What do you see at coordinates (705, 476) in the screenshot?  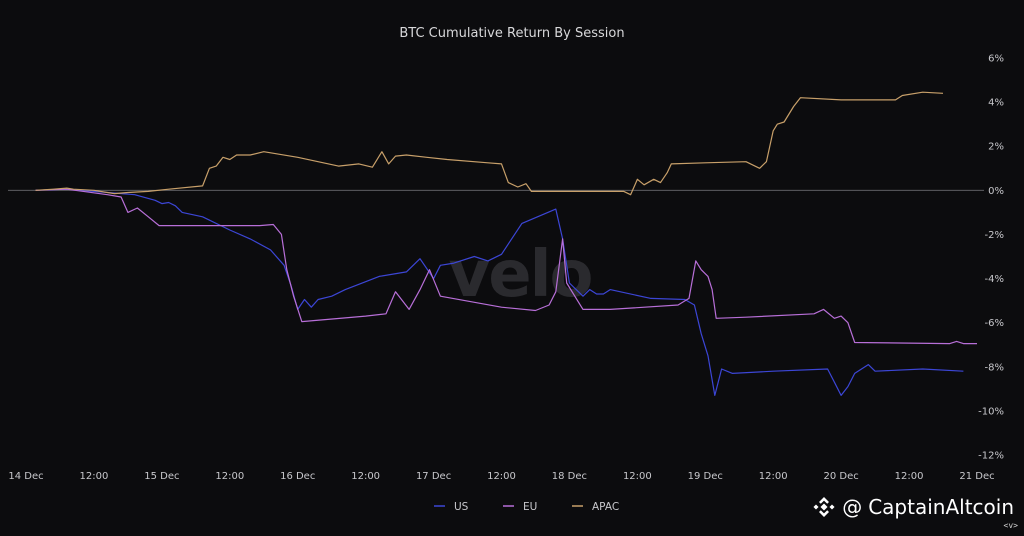 I see `x-tick-label: 19 Dec` at bounding box center [705, 476].